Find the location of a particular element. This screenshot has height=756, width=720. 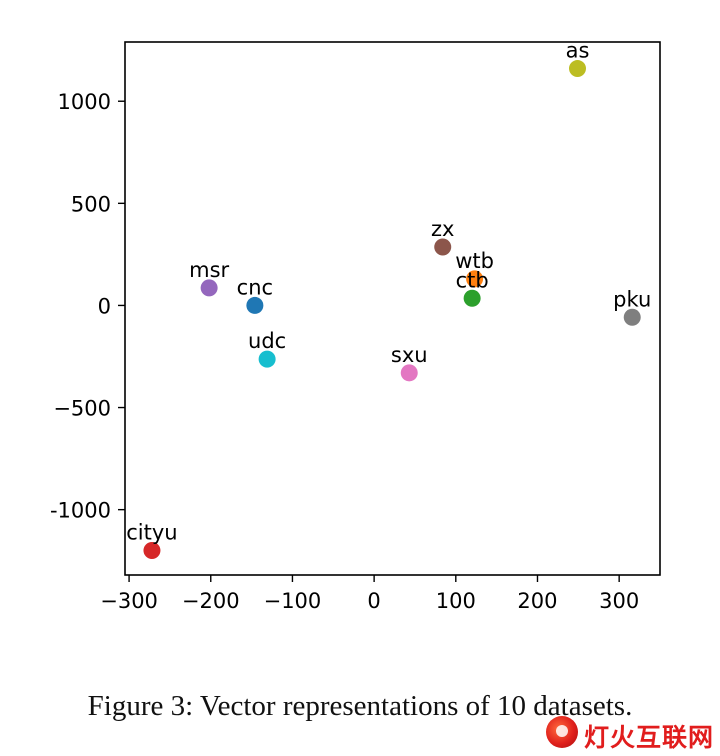

point-label-udc: udc is located at coordinates (267, 341).